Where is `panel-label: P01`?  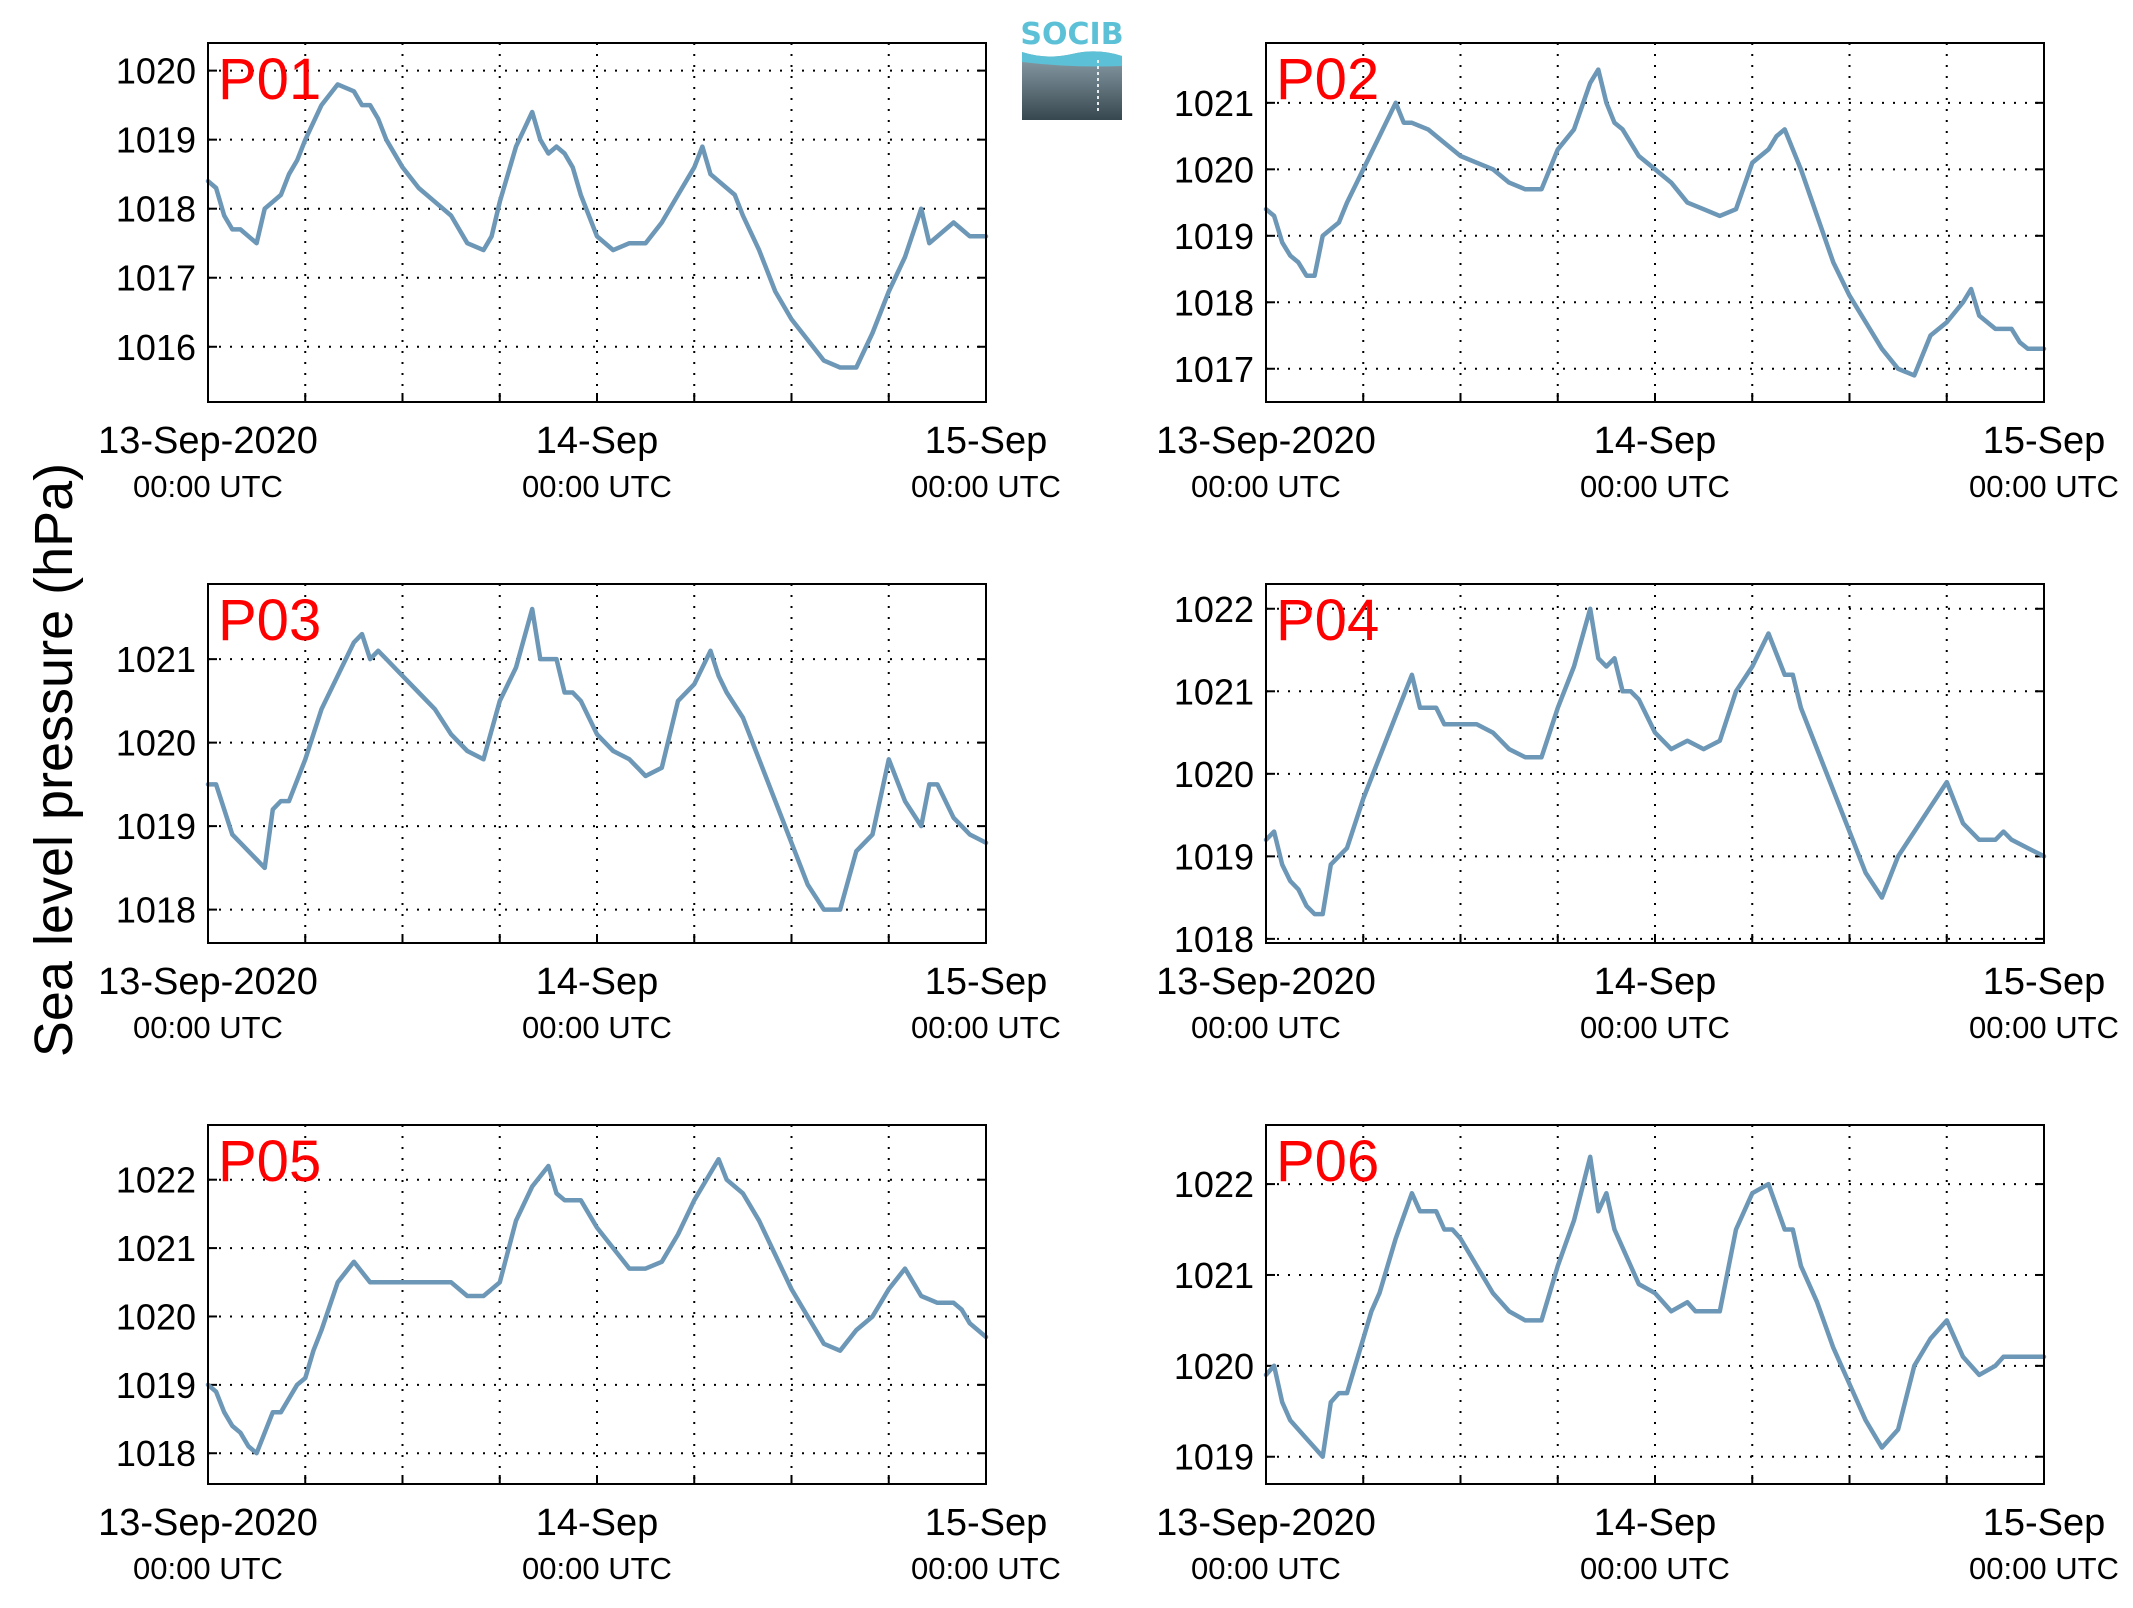 panel-label: P01 is located at coordinates (269, 79).